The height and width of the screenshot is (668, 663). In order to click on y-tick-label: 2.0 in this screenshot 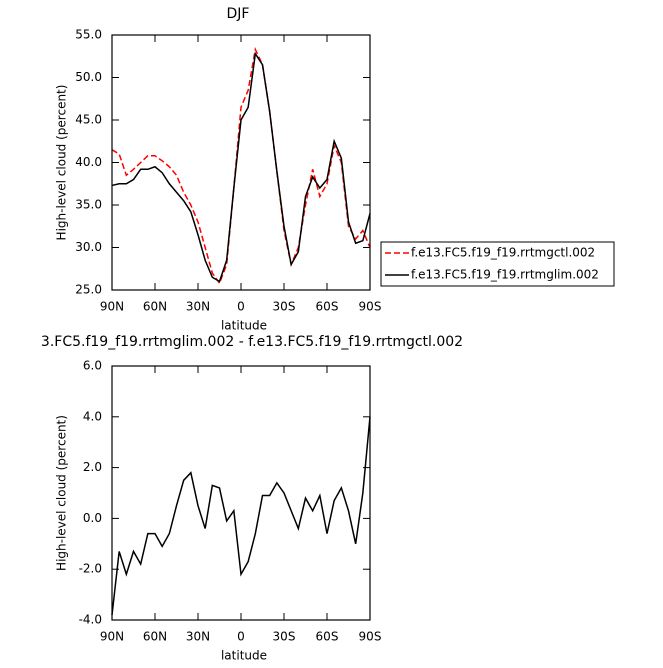, I will do `click(92, 467)`.